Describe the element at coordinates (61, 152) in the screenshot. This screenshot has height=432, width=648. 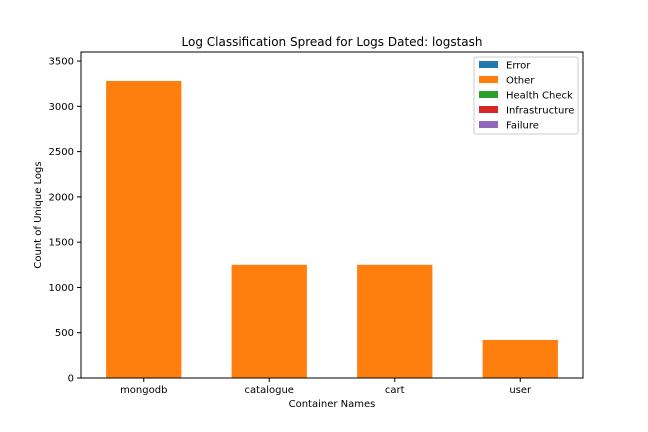
I see `y-tick-label: 2500` at that location.